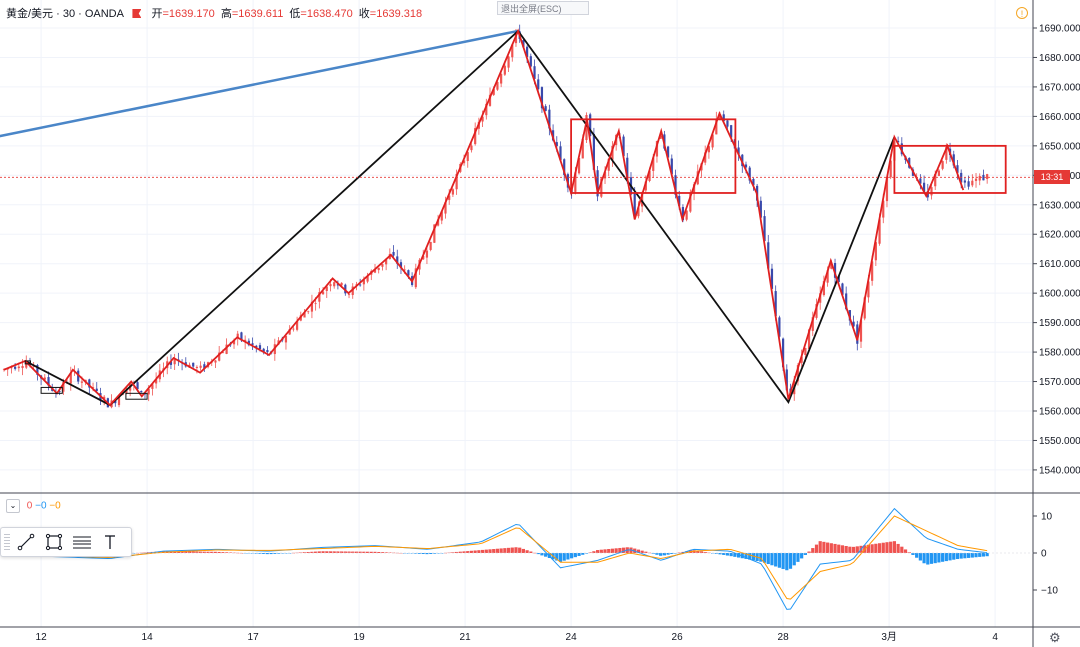 Image resolution: width=1080 pixels, height=647 pixels. What do you see at coordinates (1055, 637) in the screenshot?
I see `gear-icon: ⚙` at bounding box center [1055, 637].